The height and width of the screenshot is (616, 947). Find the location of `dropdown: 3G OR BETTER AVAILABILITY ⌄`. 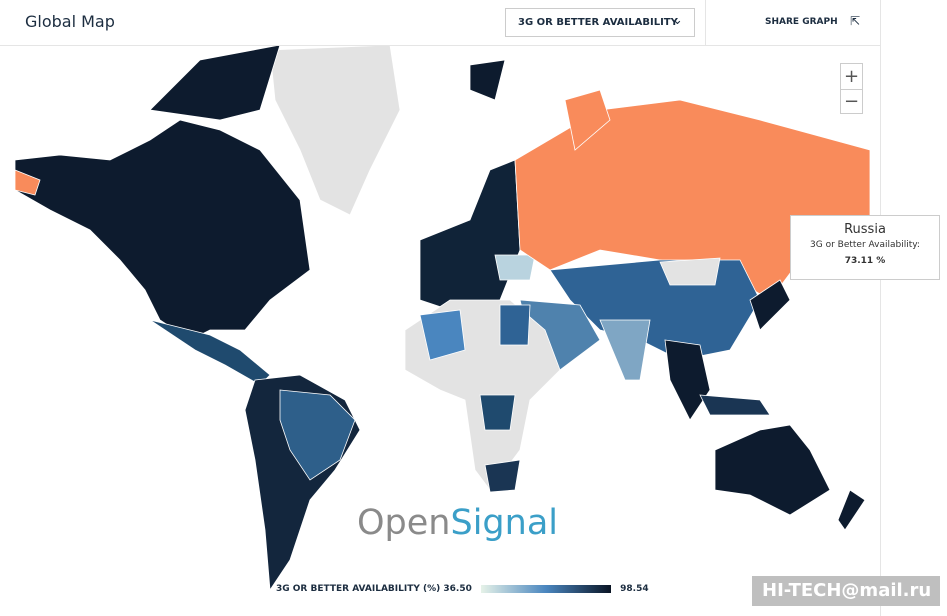

dropdown: 3G OR BETTER AVAILABILITY ⌄ is located at coordinates (600, 22).